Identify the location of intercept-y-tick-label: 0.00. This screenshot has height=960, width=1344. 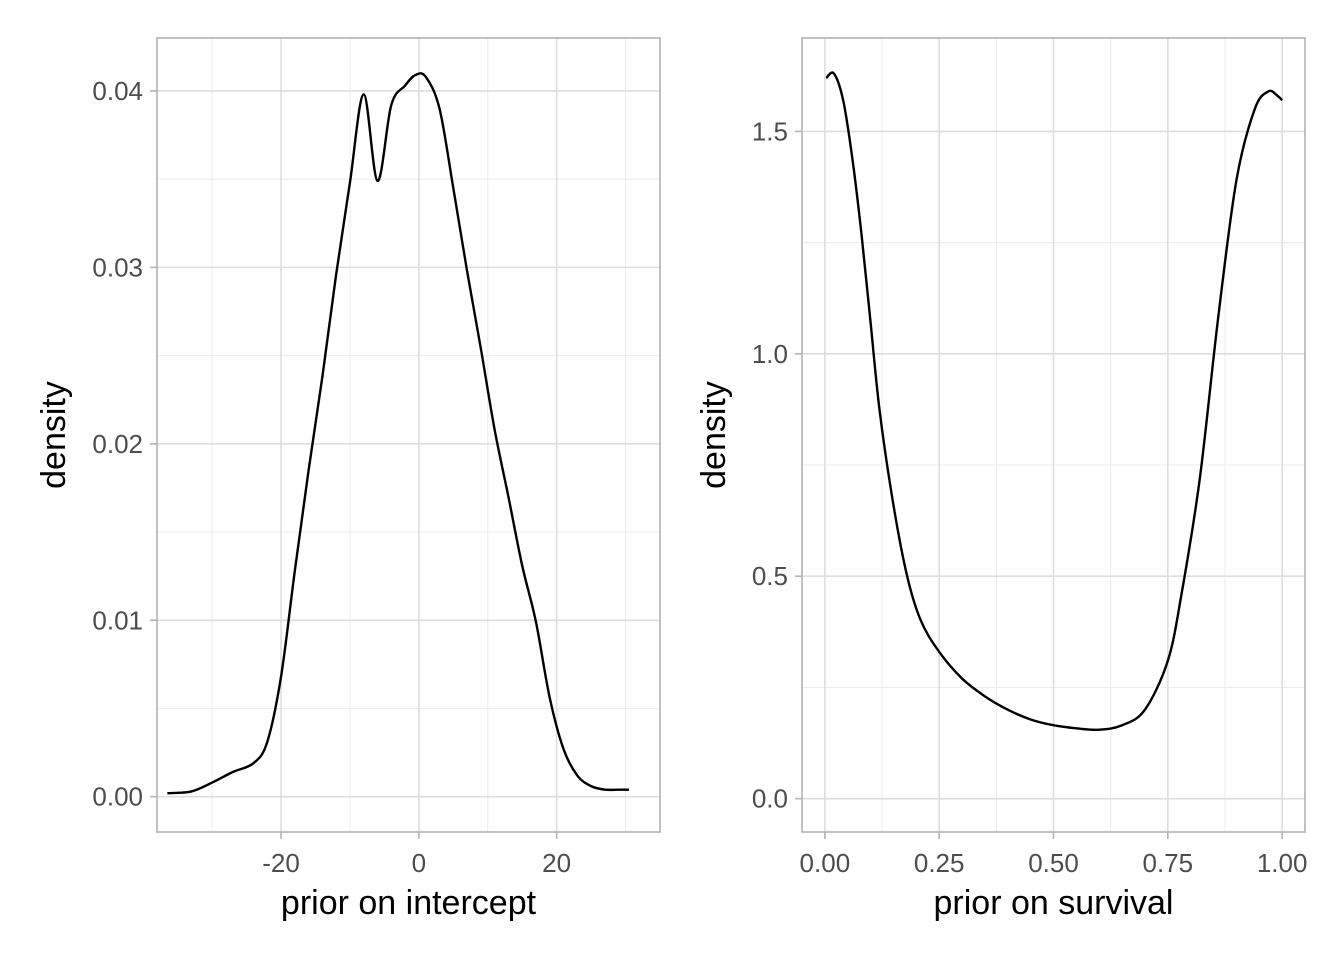
(117, 797).